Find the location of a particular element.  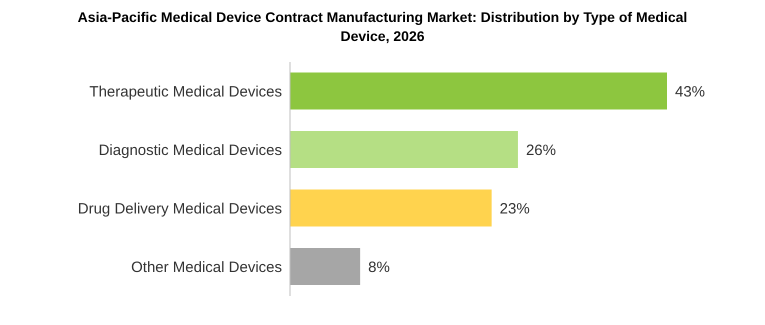

y-tick-label: Therapeutic Medical Devices is located at coordinates (185, 92).